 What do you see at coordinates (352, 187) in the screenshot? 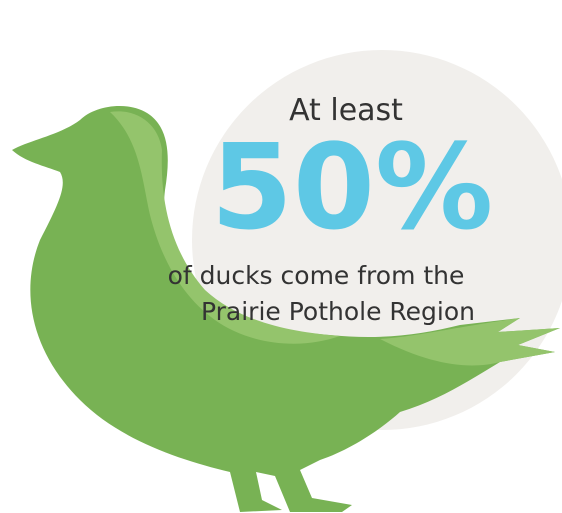
I see `stat-value: 50%` at bounding box center [352, 187].